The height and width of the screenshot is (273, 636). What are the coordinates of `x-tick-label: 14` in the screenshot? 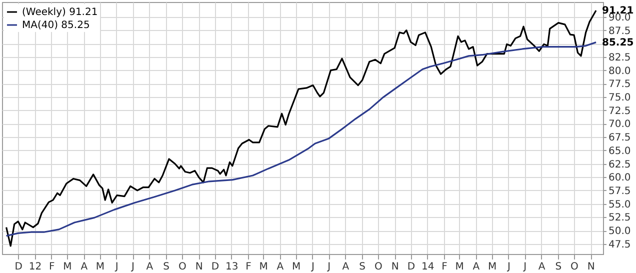 It's located at (428, 267).